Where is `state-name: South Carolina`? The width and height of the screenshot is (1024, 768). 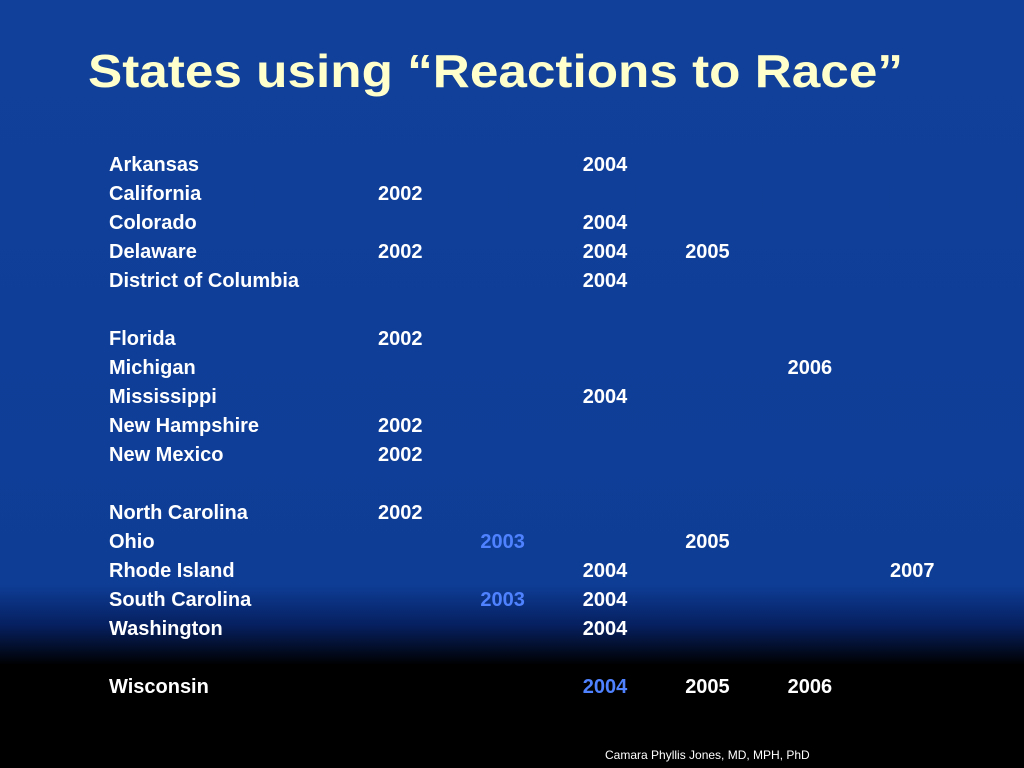 state-name: South Carolina is located at coordinates (180, 600).